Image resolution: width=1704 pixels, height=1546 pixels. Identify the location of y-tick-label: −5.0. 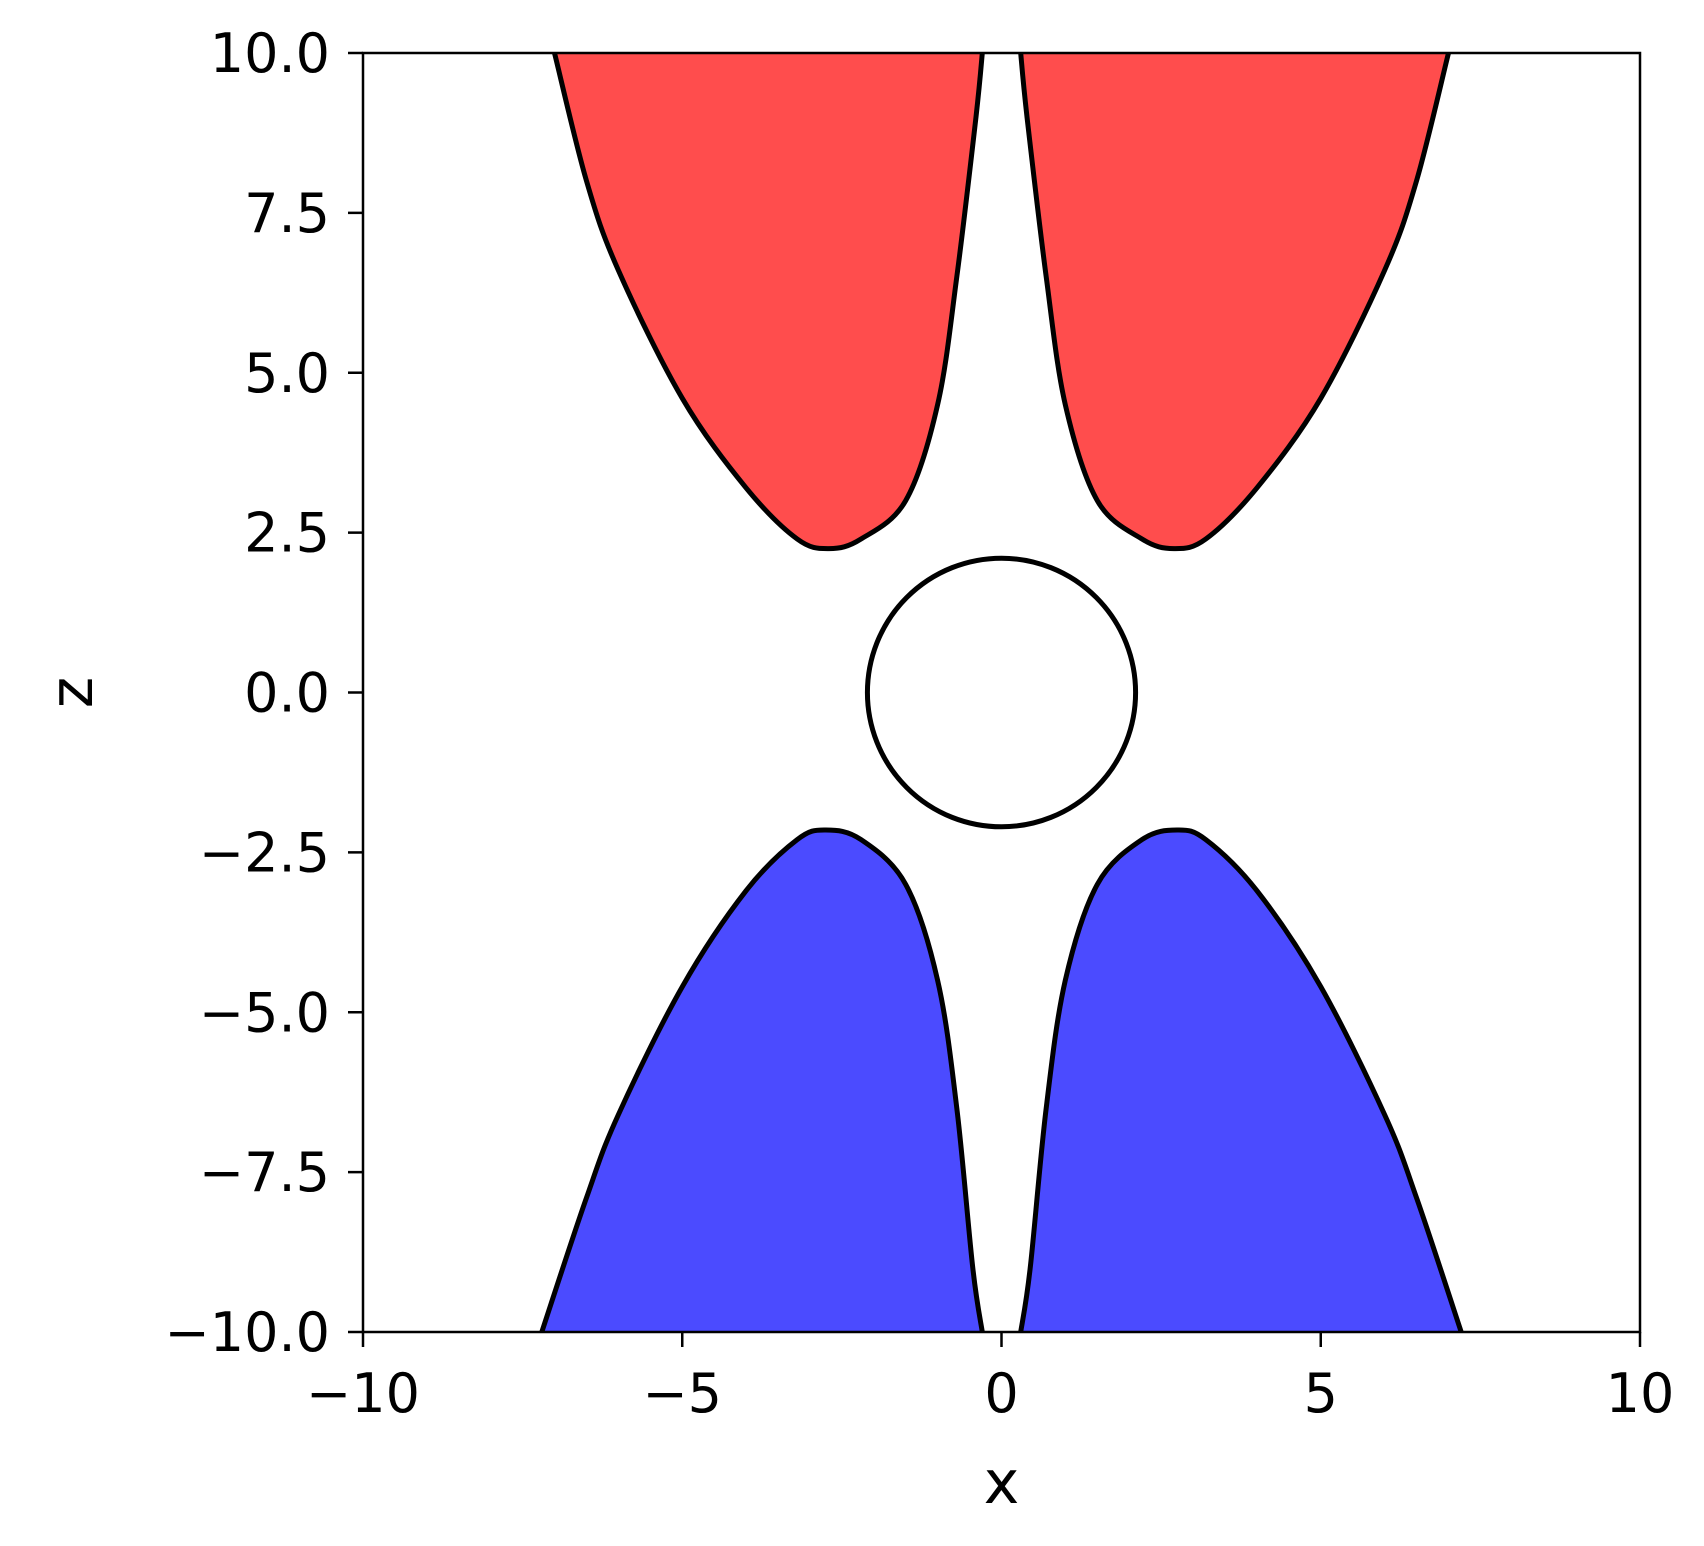
(264, 1012).